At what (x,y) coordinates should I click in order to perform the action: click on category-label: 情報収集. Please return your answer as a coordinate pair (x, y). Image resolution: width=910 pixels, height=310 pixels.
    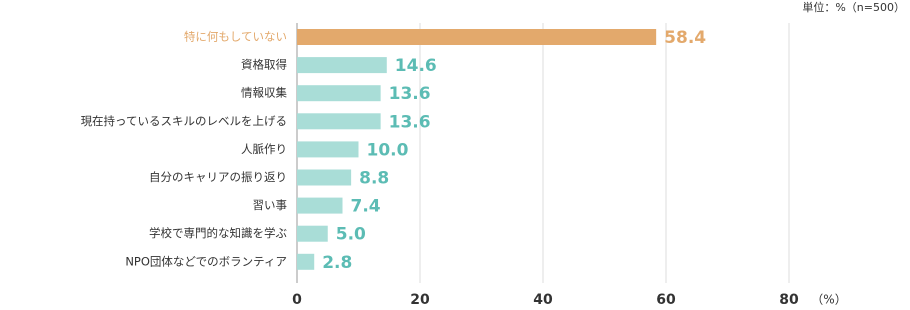
    Looking at the image, I should click on (264, 93).